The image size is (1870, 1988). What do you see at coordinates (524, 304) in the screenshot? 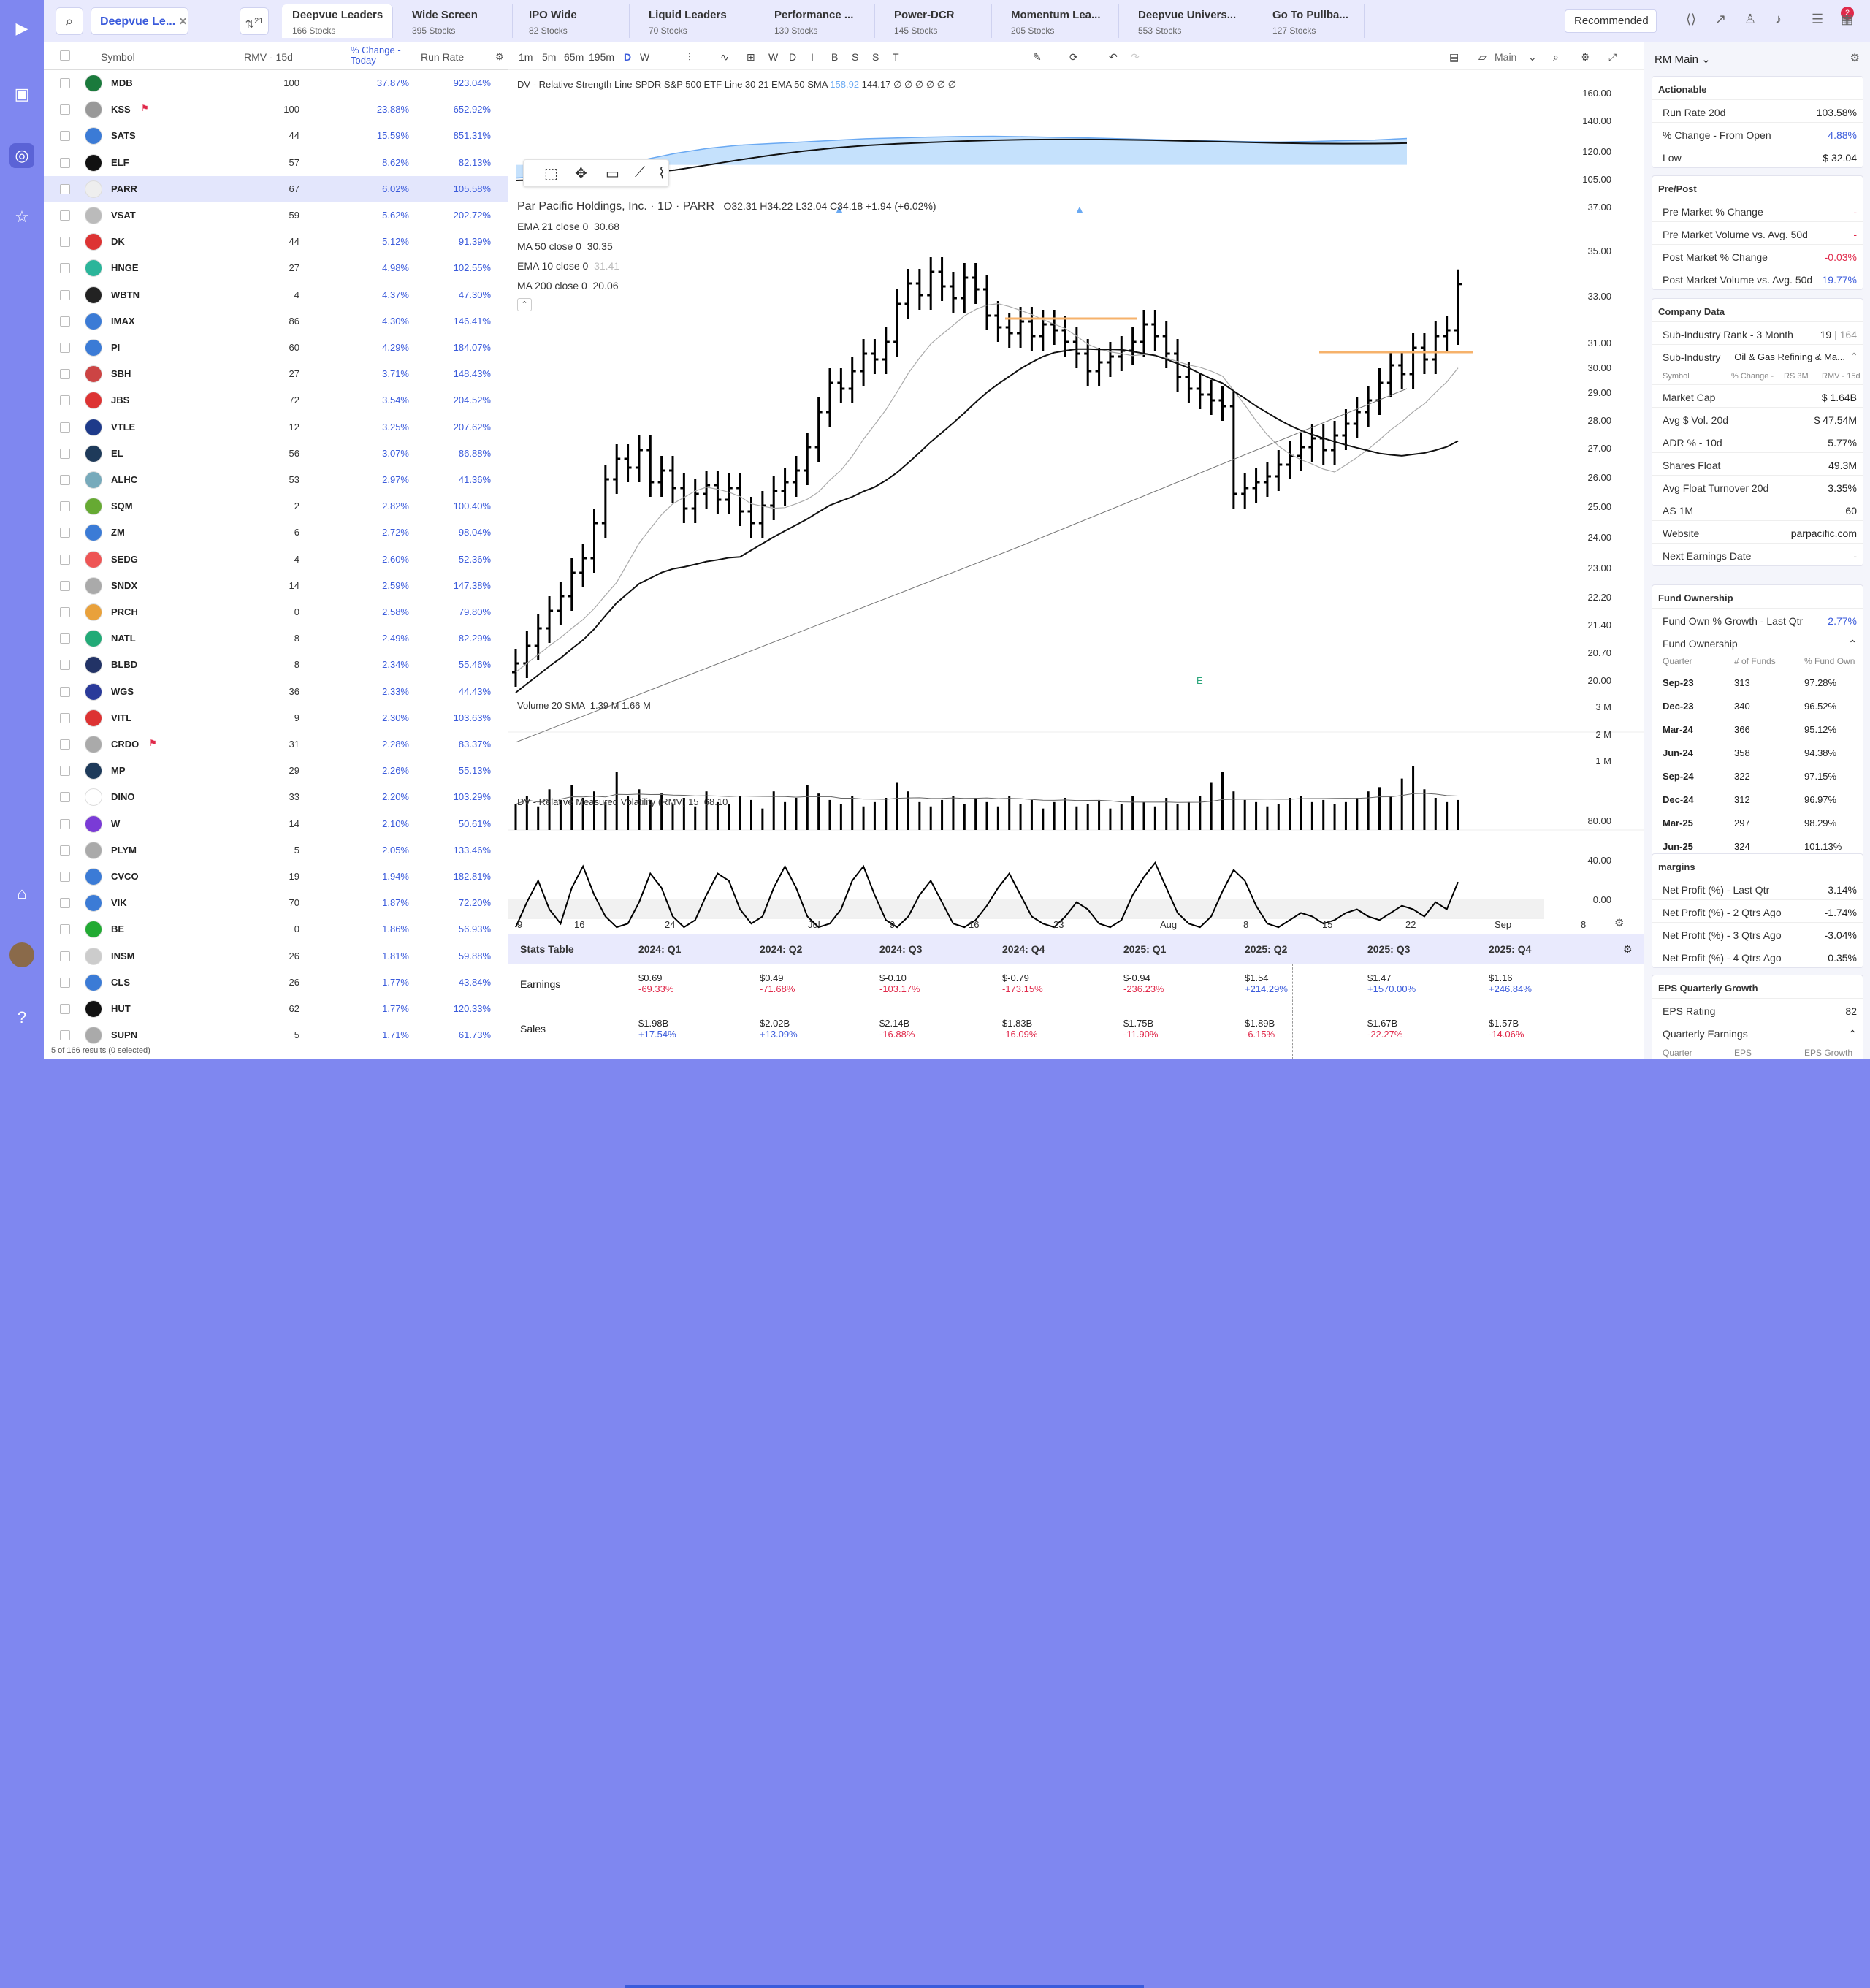
I see `collapse-legend-button: ⌃` at bounding box center [524, 304].